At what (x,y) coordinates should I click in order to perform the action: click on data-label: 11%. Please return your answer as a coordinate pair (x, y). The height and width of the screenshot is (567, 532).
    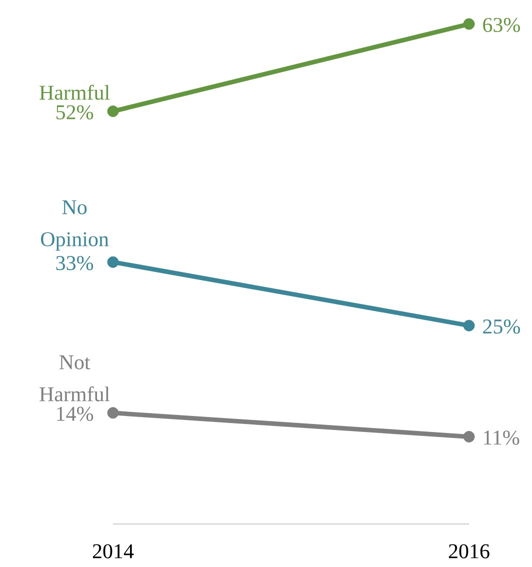
    Looking at the image, I should click on (502, 437).